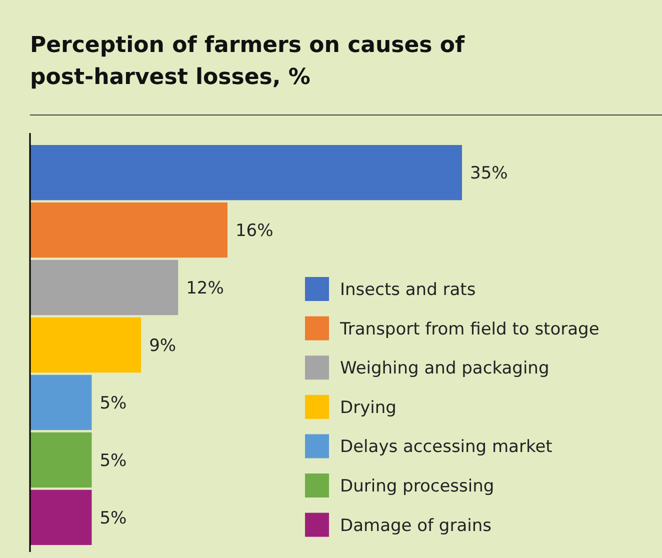  What do you see at coordinates (368, 408) in the screenshot?
I see `legend-label: Drying` at bounding box center [368, 408].